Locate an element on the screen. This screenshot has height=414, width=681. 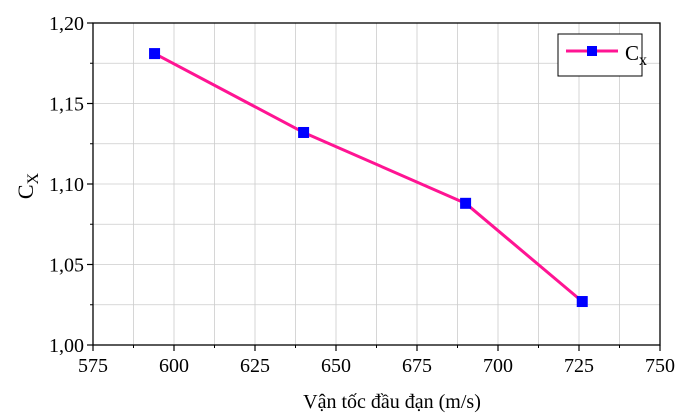
x-tick-label: 575 is located at coordinates (93, 366).